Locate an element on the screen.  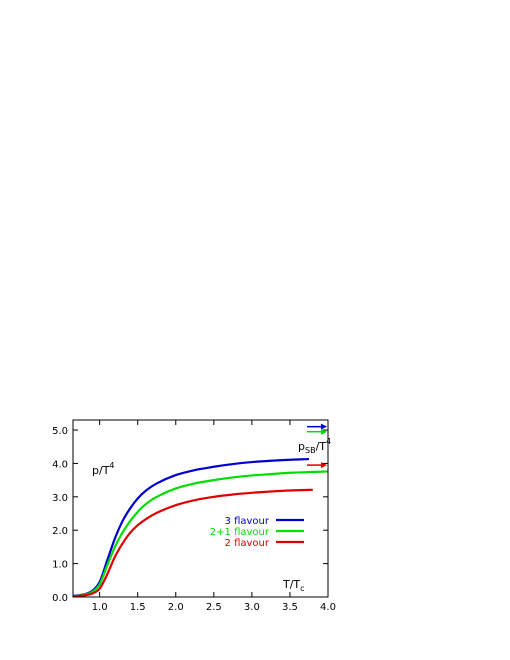
y-tick-label: 4.0 is located at coordinates (60, 464).